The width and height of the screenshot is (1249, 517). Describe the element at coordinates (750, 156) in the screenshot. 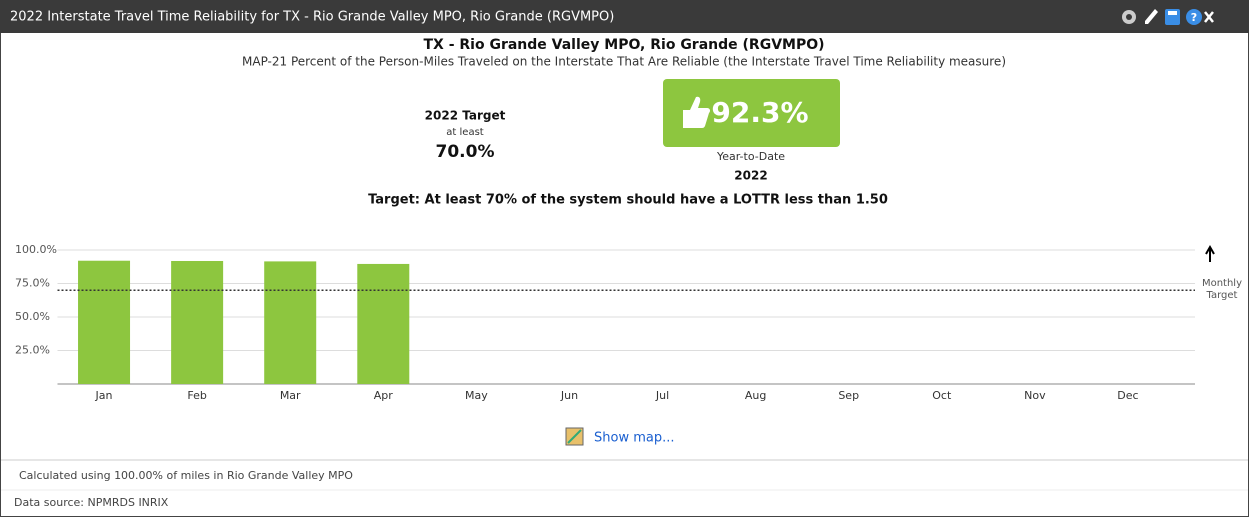

I see `ytd-label: Year-to-Date` at that location.